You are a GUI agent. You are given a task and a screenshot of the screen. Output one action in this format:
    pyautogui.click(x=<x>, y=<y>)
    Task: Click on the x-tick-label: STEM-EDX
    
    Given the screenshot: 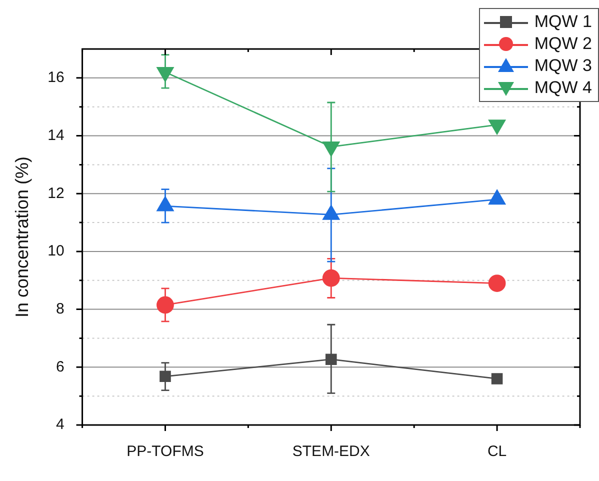 What is the action you would take?
    pyautogui.click(x=331, y=451)
    